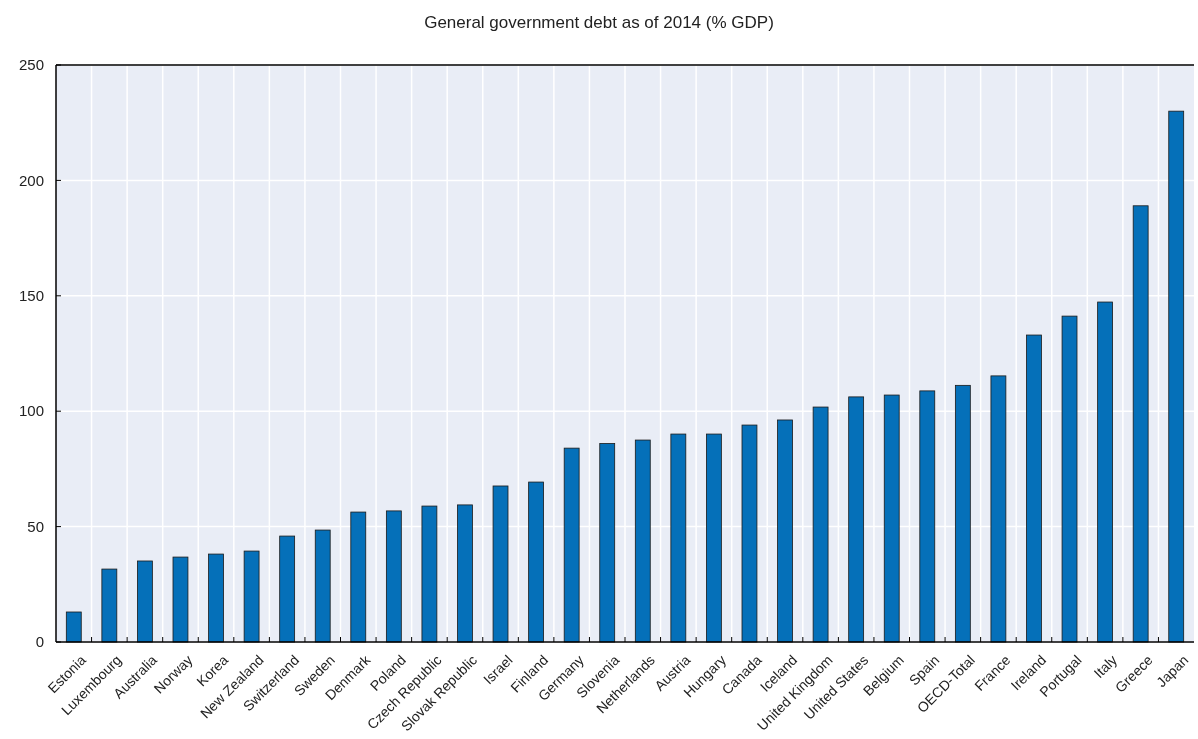  What do you see at coordinates (35, 526) in the screenshot?
I see `y-tick-label: 50` at bounding box center [35, 526].